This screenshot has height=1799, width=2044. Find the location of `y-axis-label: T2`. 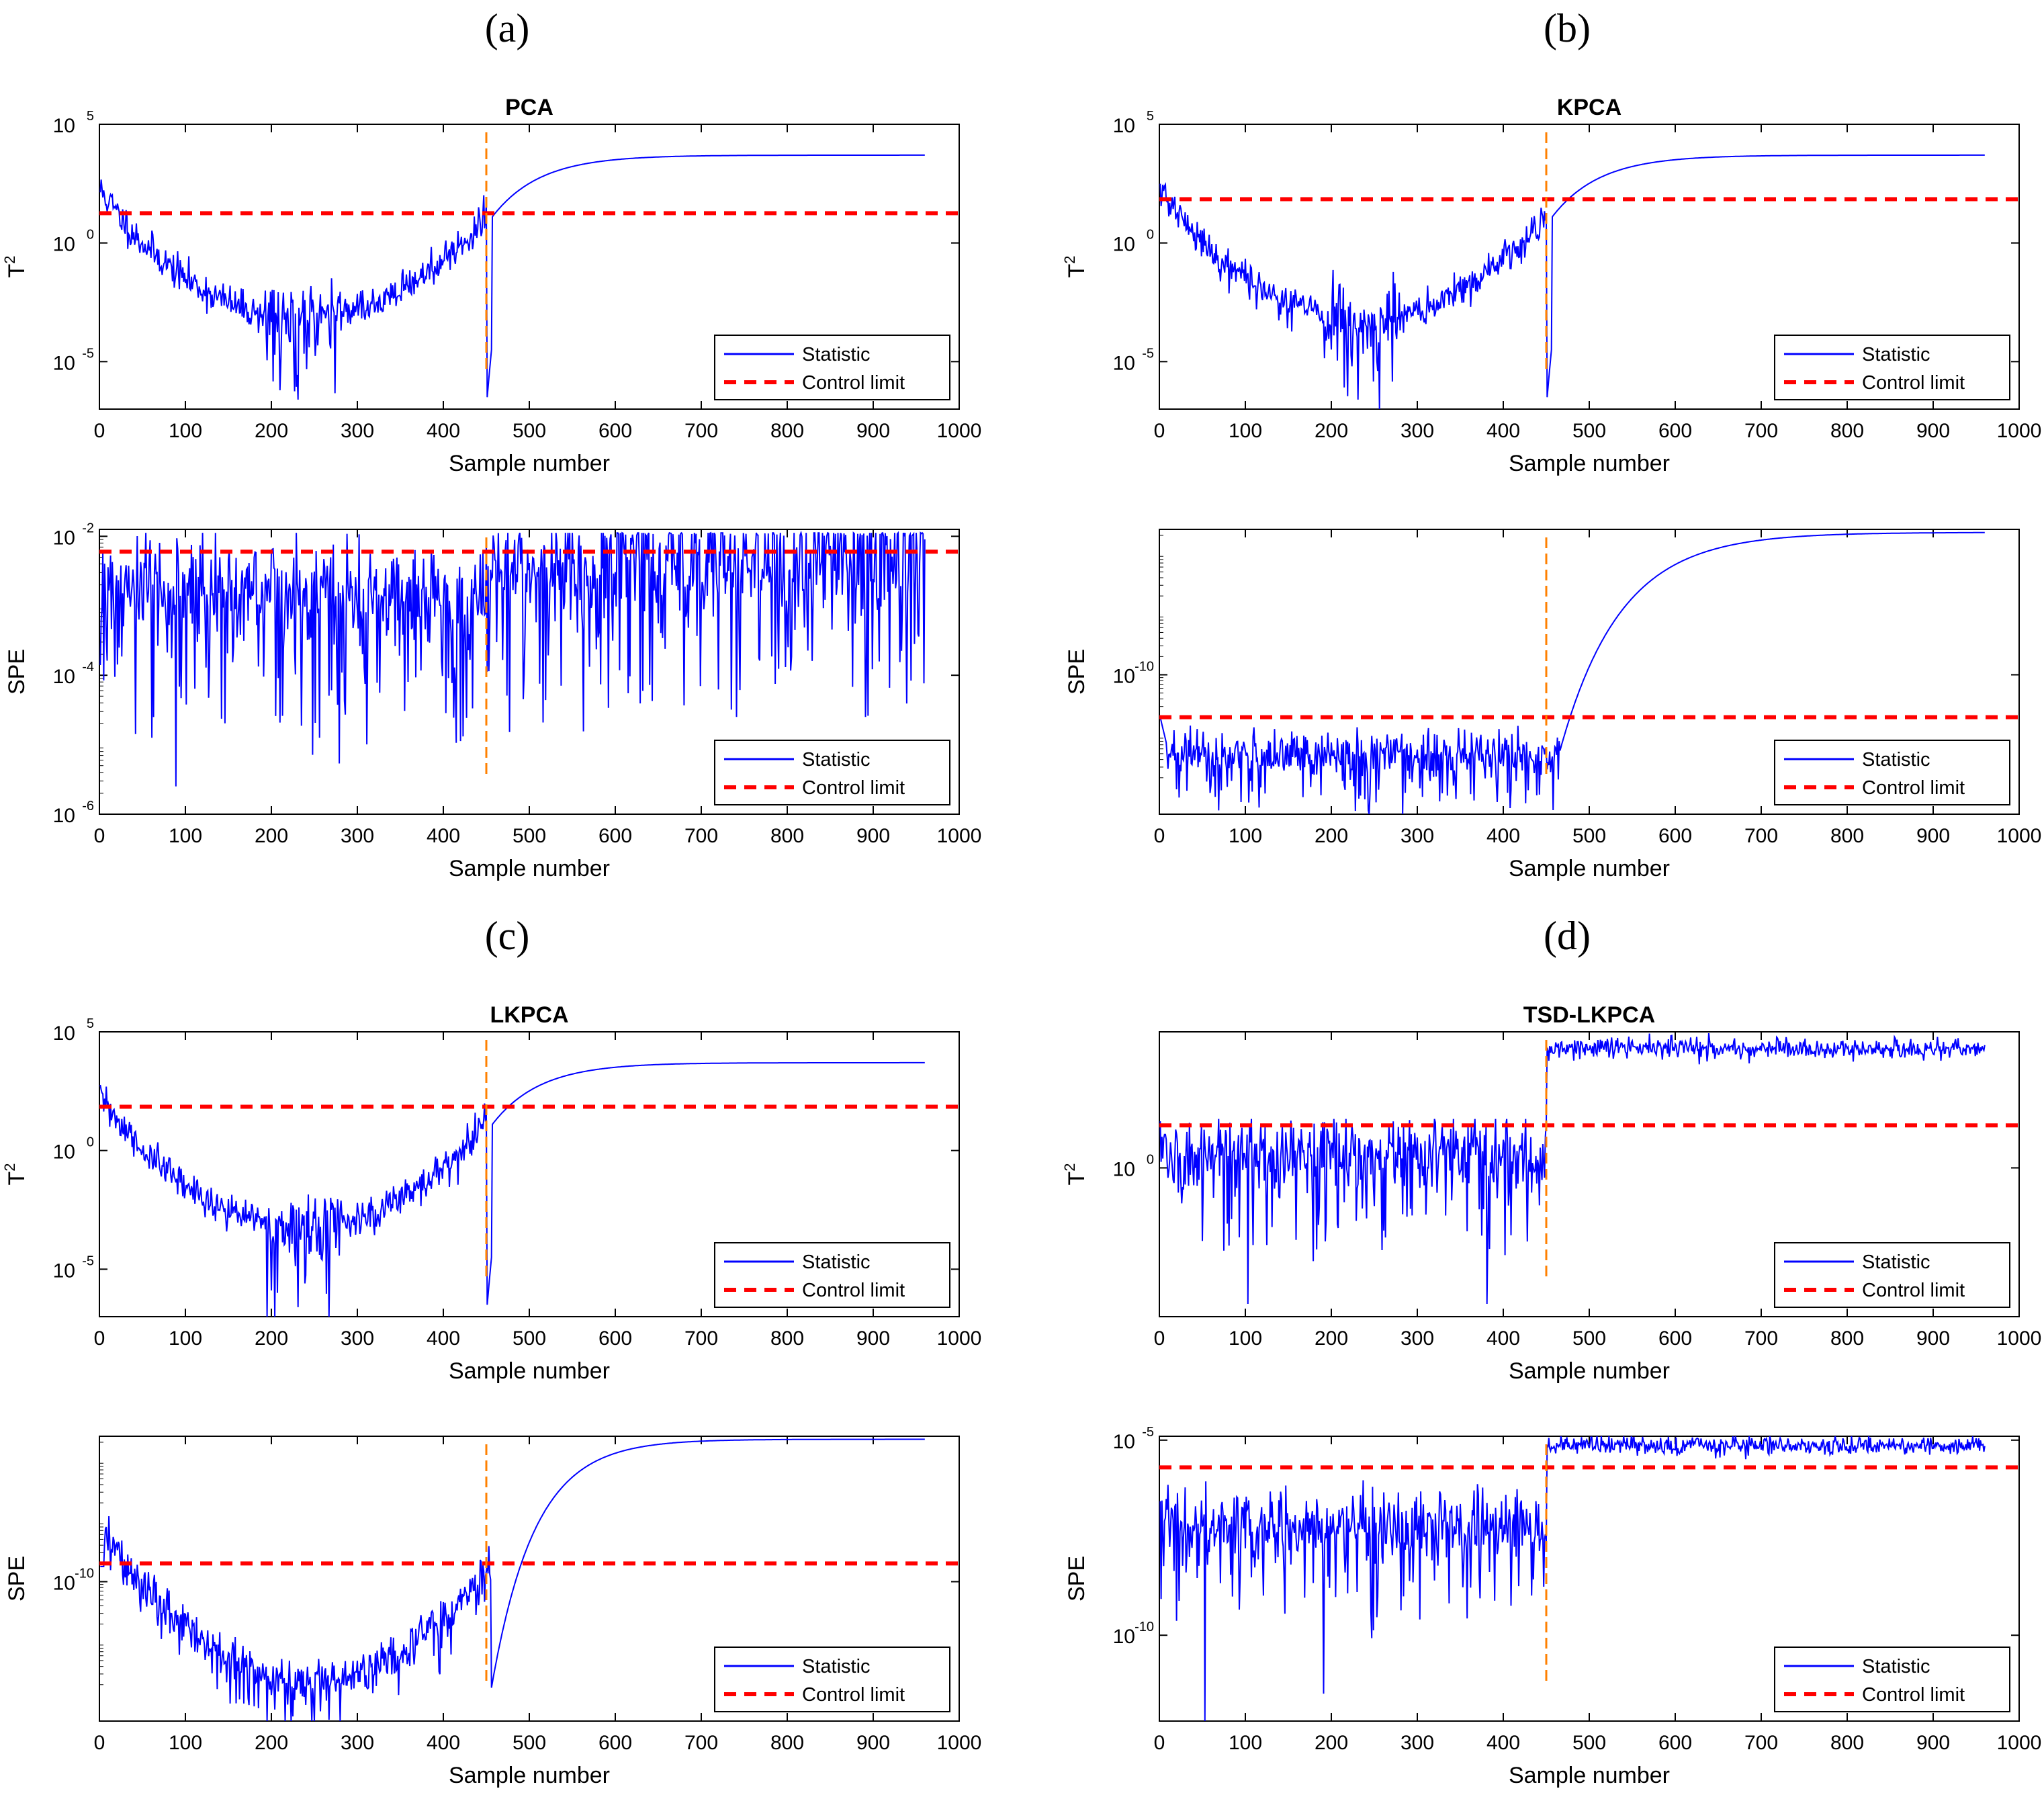

y-axis-label: T2 is located at coordinates (1075, 266).